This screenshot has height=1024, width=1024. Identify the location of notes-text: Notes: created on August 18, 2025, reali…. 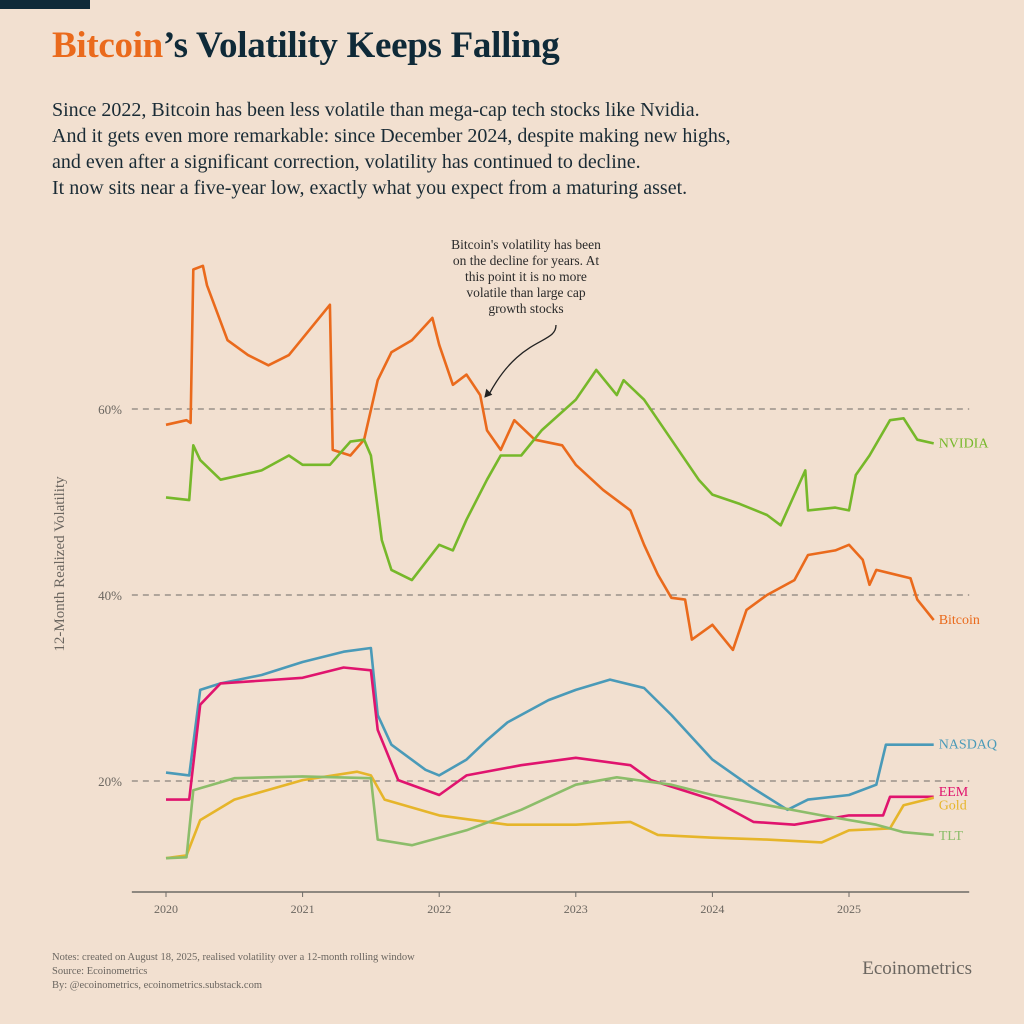
(233, 957).